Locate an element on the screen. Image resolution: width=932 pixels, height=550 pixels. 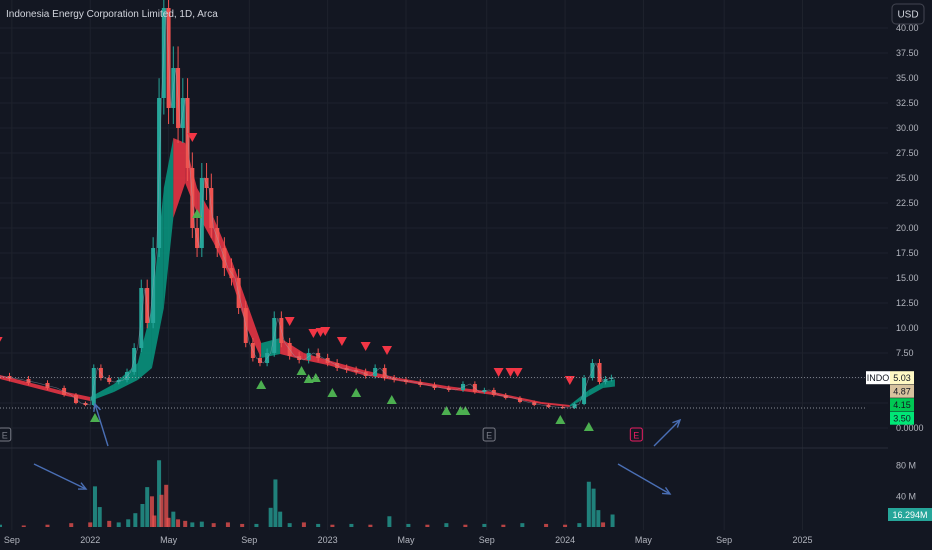
price-tick-label: 17.50 is located at coordinates (907, 253).